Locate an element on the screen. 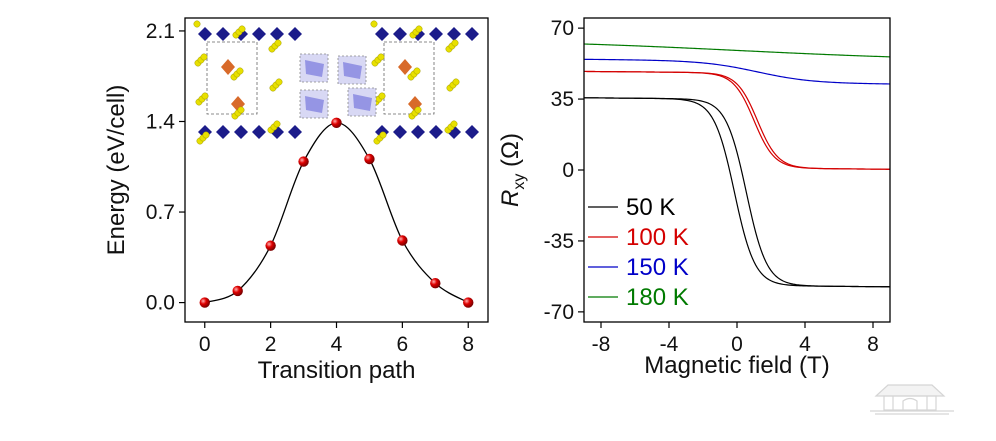 Image resolution: width=996 pixels, height=441 pixels. building-watermark-icon is located at coordinates (912, 399).